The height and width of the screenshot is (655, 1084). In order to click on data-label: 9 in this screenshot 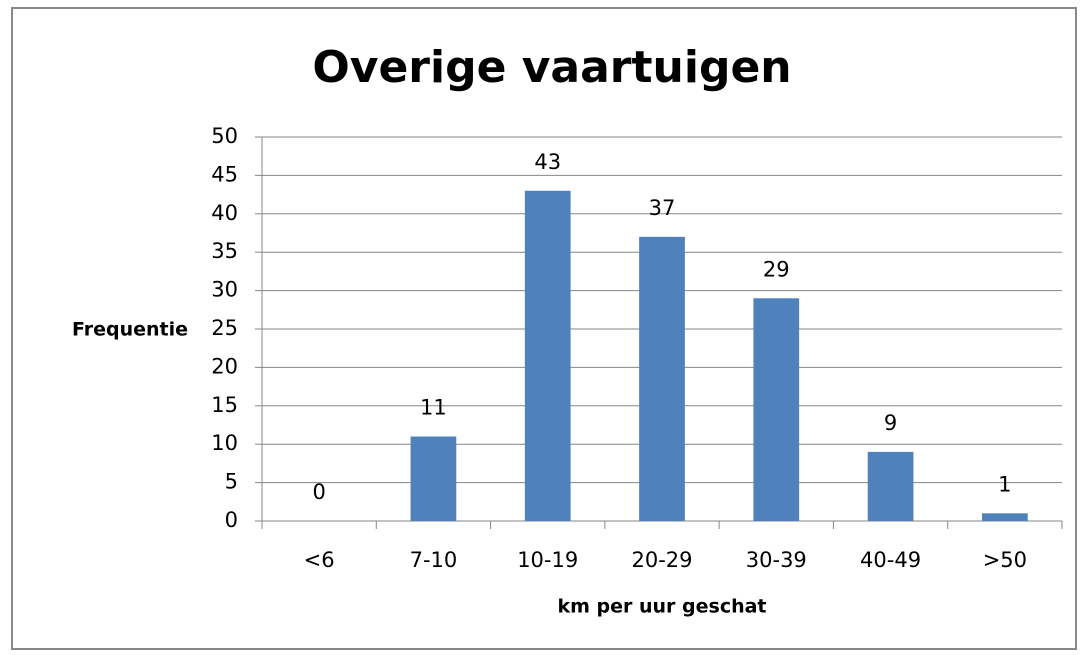, I will do `click(890, 423)`.